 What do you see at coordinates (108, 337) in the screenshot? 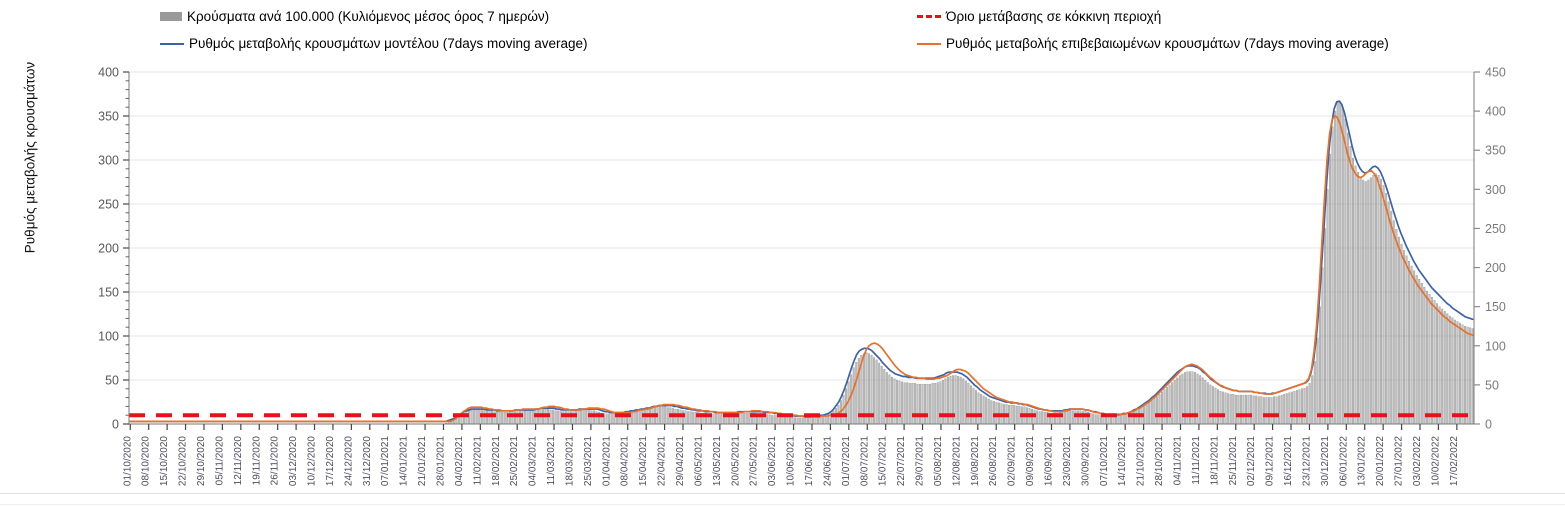
I see `y-tick-label-left: 100` at bounding box center [108, 337].